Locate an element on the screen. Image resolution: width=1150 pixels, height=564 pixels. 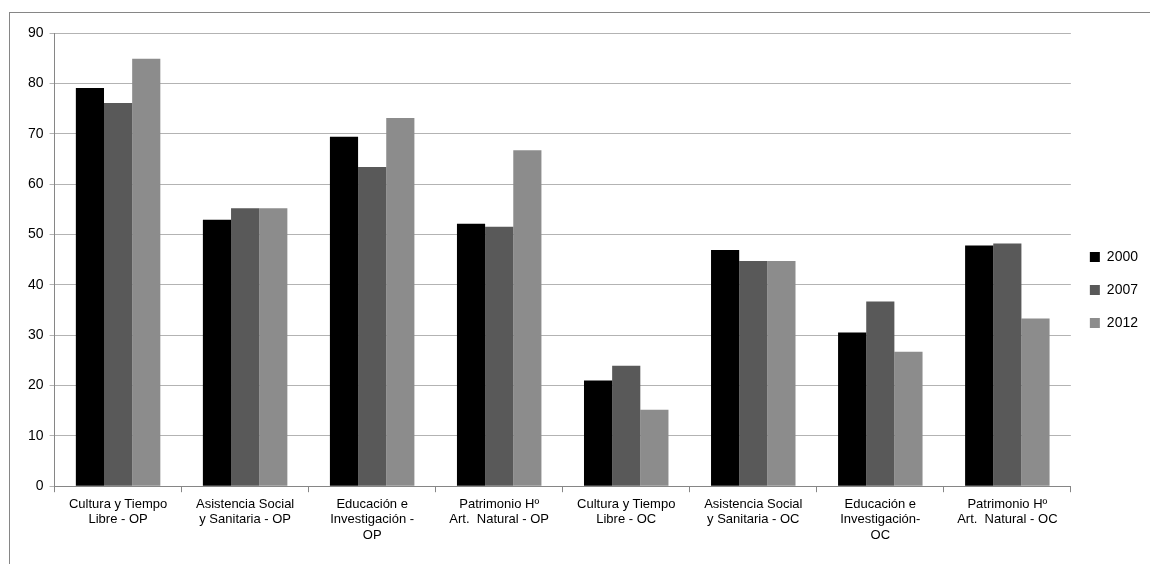
x-tick-label: Cultura y Tiempo Libre - OP is located at coordinates (118, 511).